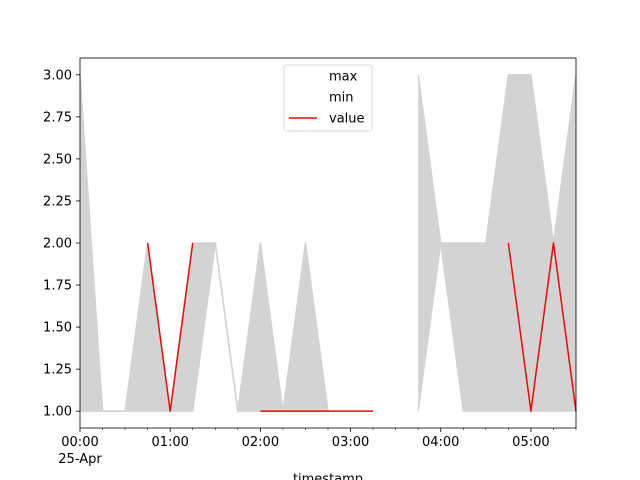 This screenshot has width=640, height=480. I want to click on x-tick-sublabel: 25-Apr, so click(80, 459).